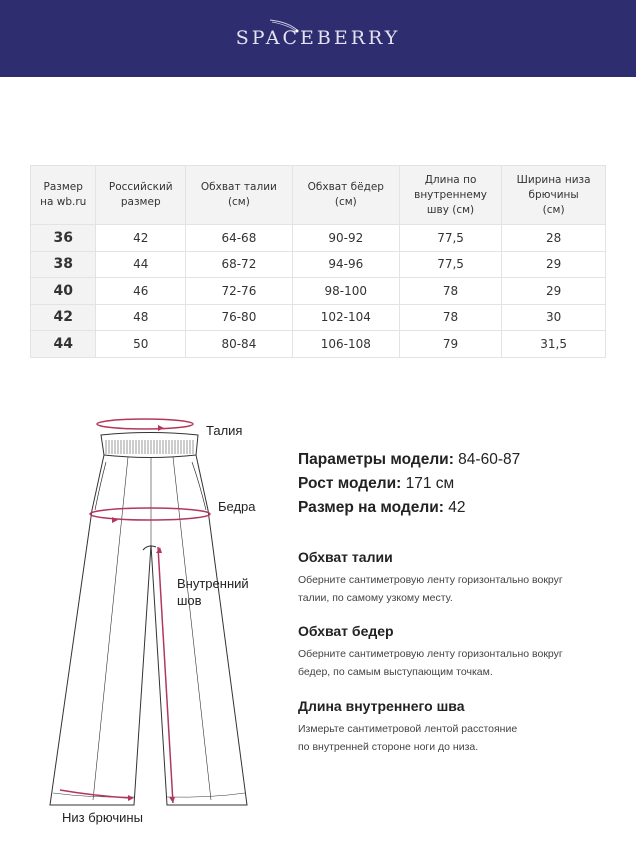  Describe the element at coordinates (165, 675) in the screenshot. I see `inseam-measure` at that location.